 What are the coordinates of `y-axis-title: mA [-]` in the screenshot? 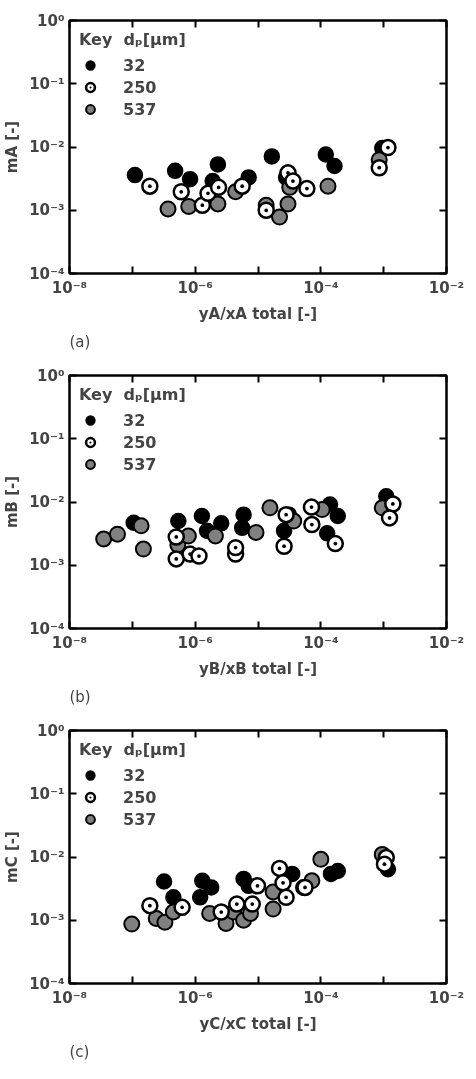 It's located at (12, 147).